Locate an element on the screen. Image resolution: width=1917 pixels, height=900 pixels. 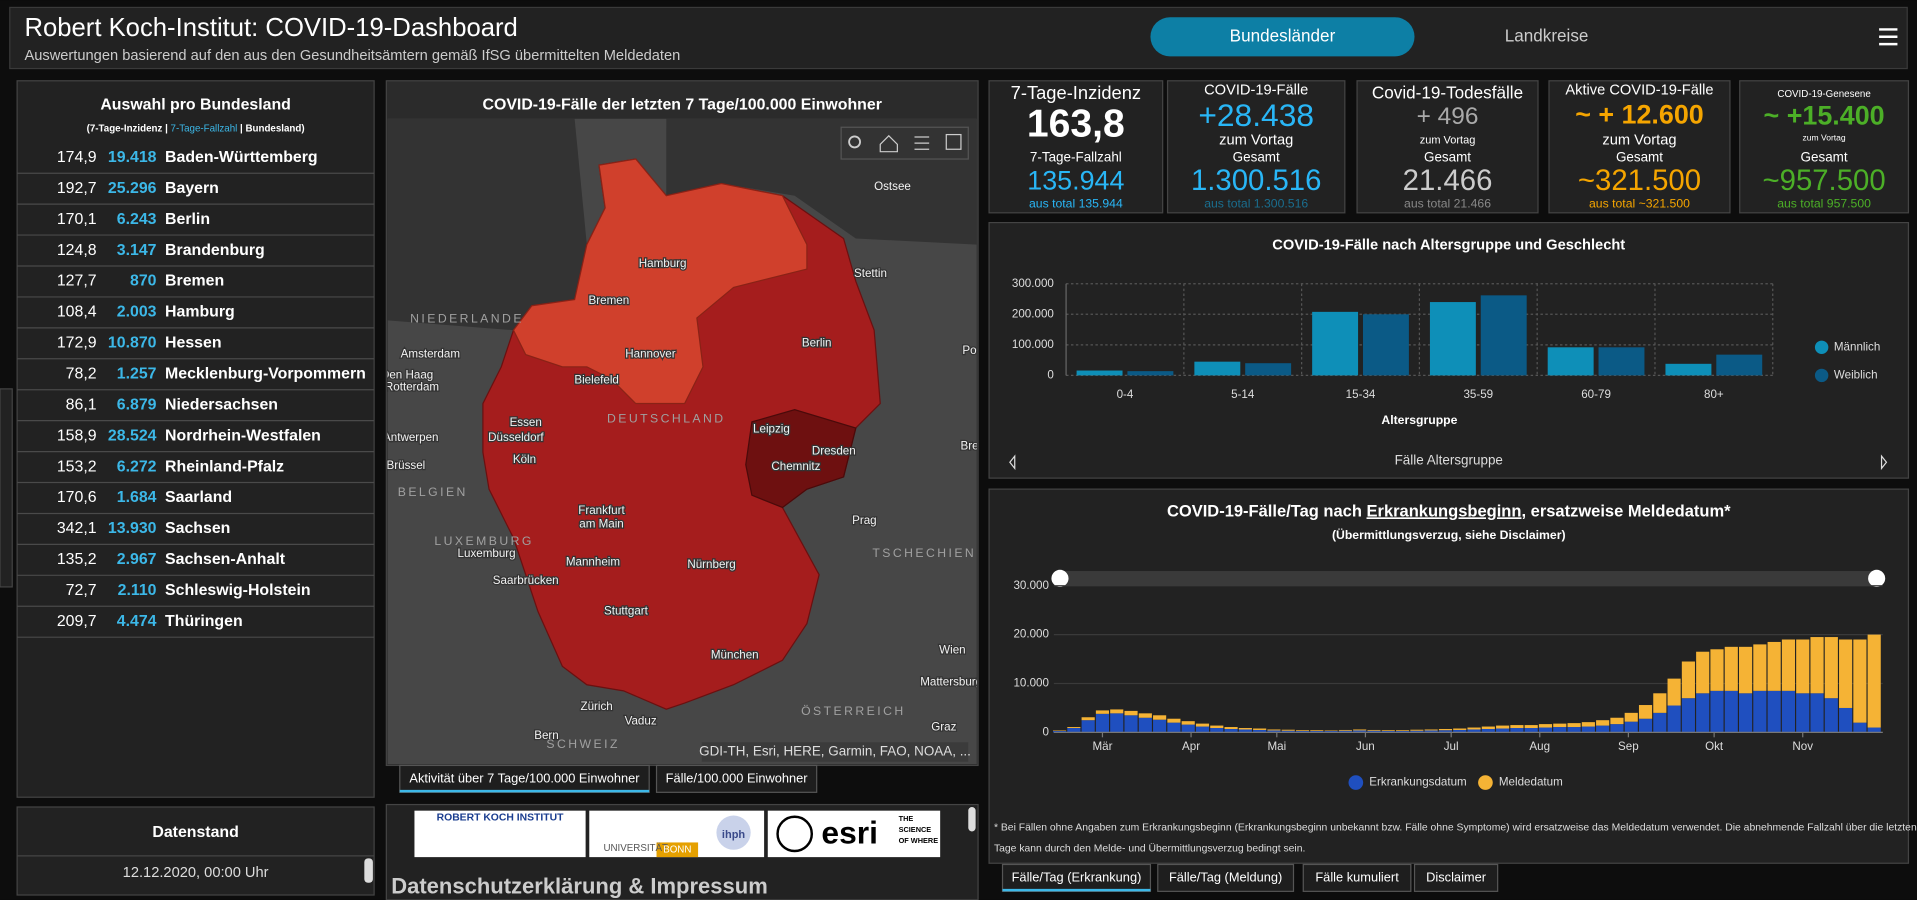
menu-icon is located at coordinates (1888, 37).